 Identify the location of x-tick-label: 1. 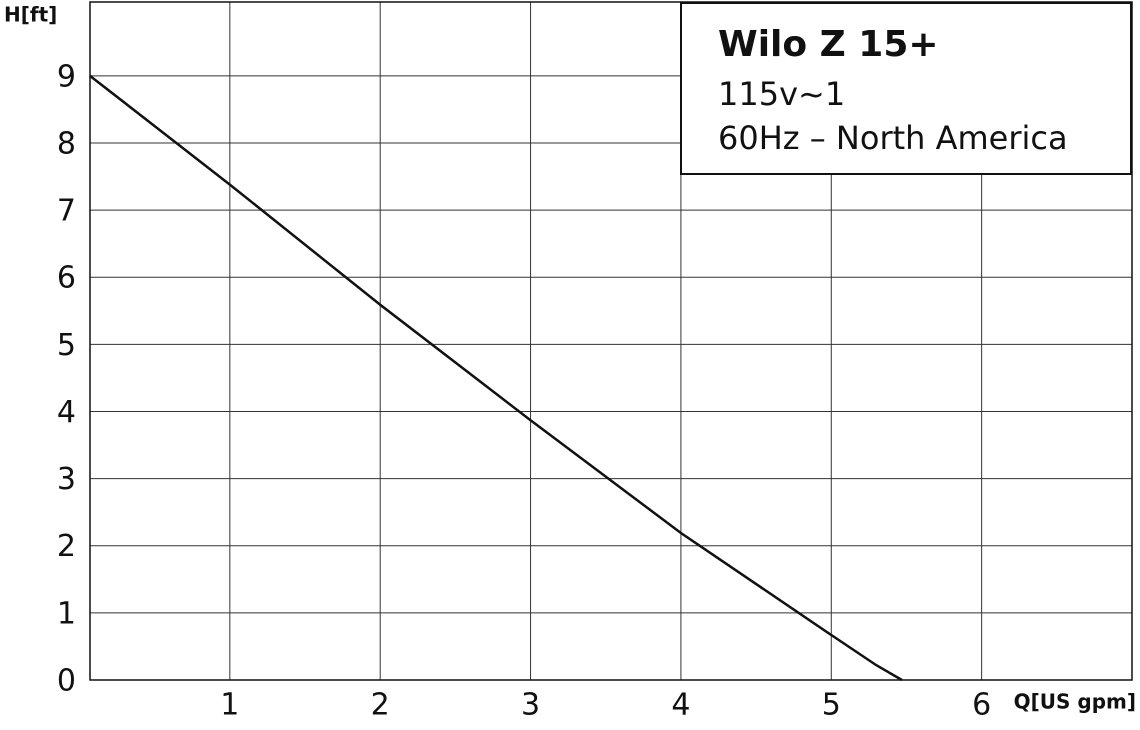
(229, 705).